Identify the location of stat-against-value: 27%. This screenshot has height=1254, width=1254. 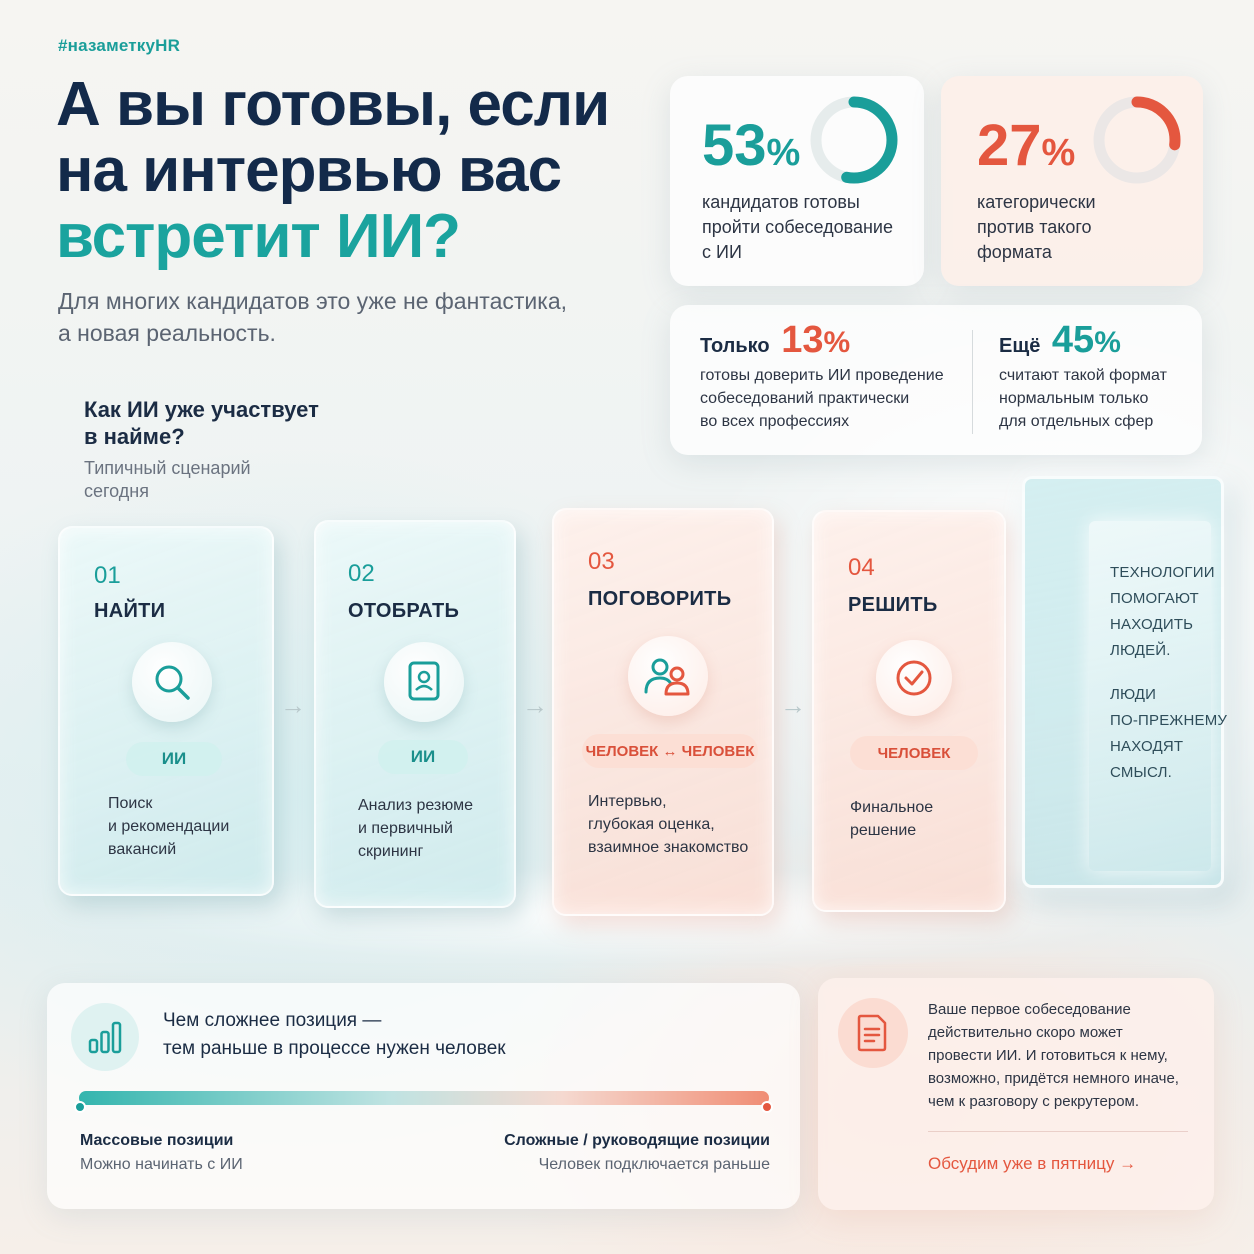
(1026, 149).